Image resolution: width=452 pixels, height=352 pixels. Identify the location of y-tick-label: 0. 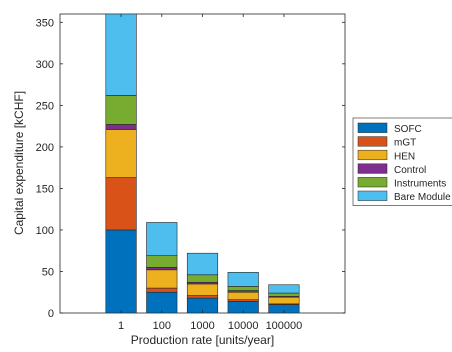
(51, 314).